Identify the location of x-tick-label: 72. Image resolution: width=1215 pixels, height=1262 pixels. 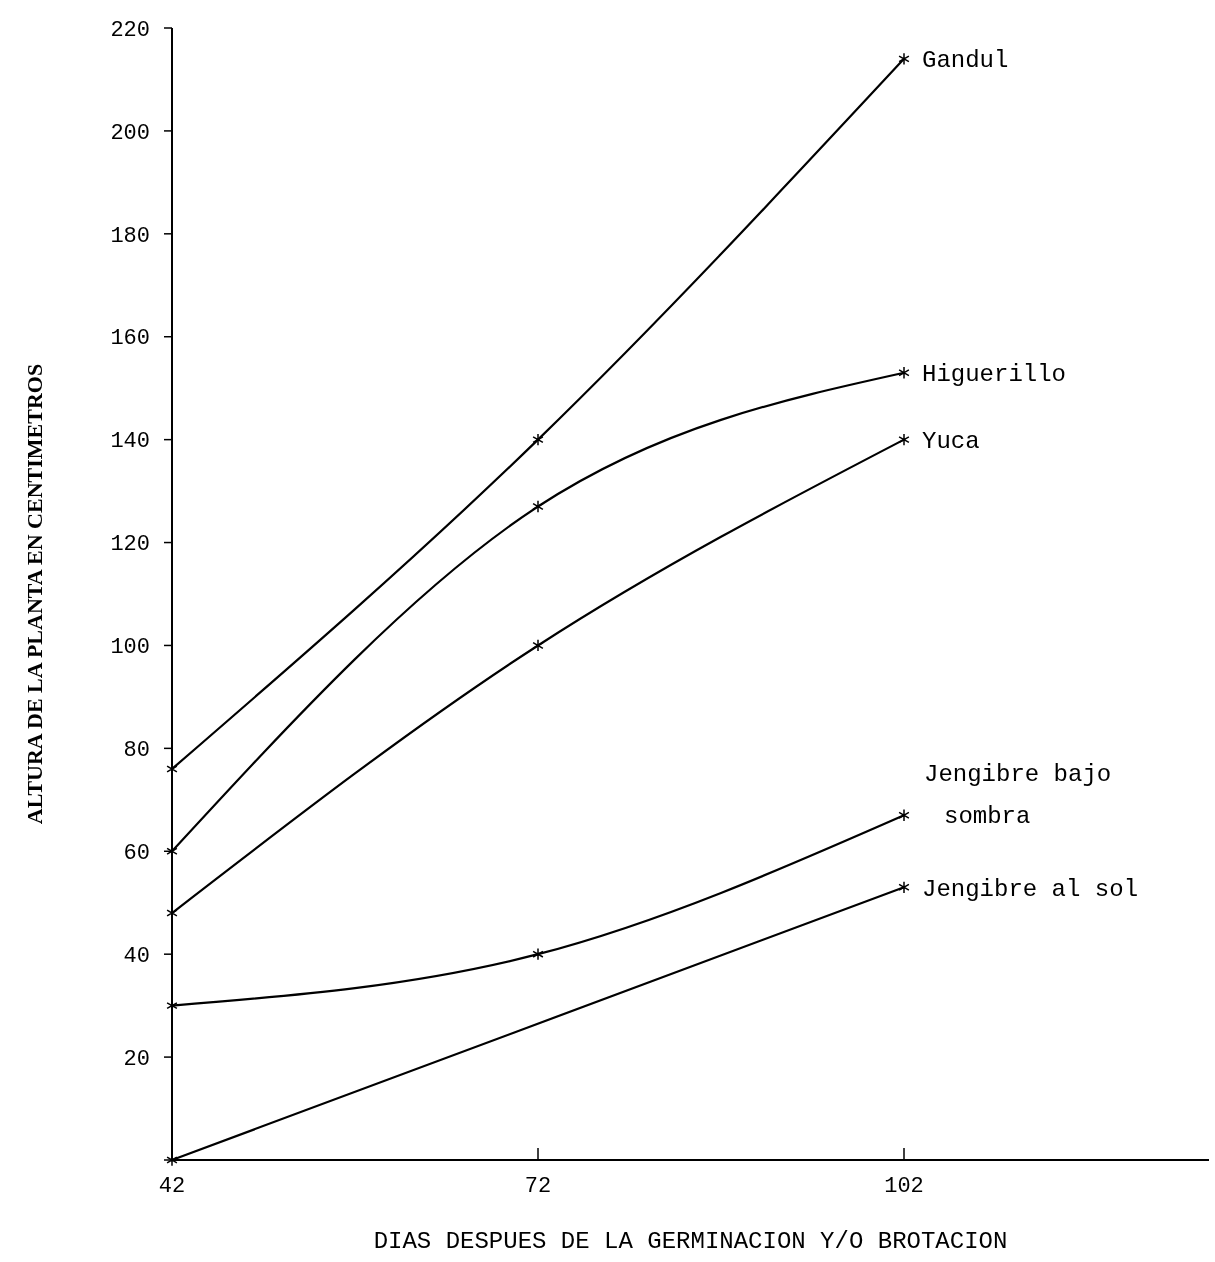
(538, 1186).